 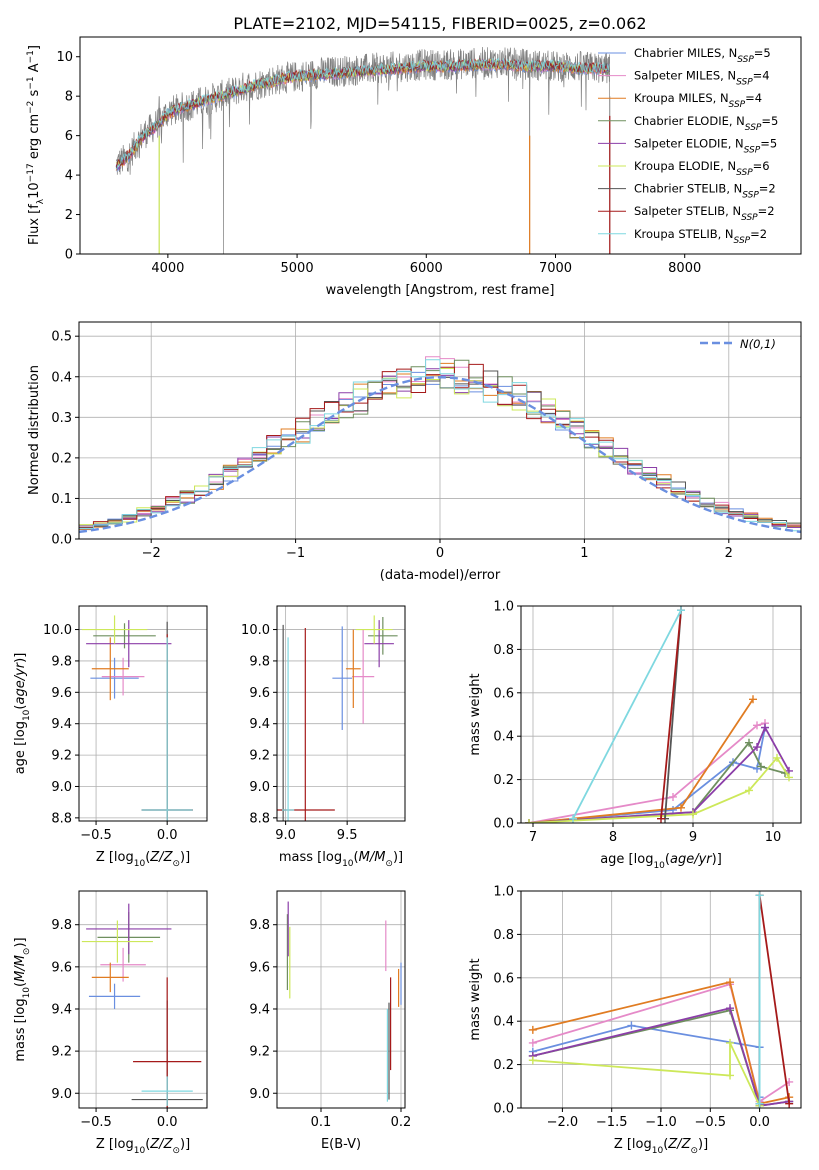 What do you see at coordinates (533, 837) in the screenshot?
I see `x-tick-label: 7` at bounding box center [533, 837].